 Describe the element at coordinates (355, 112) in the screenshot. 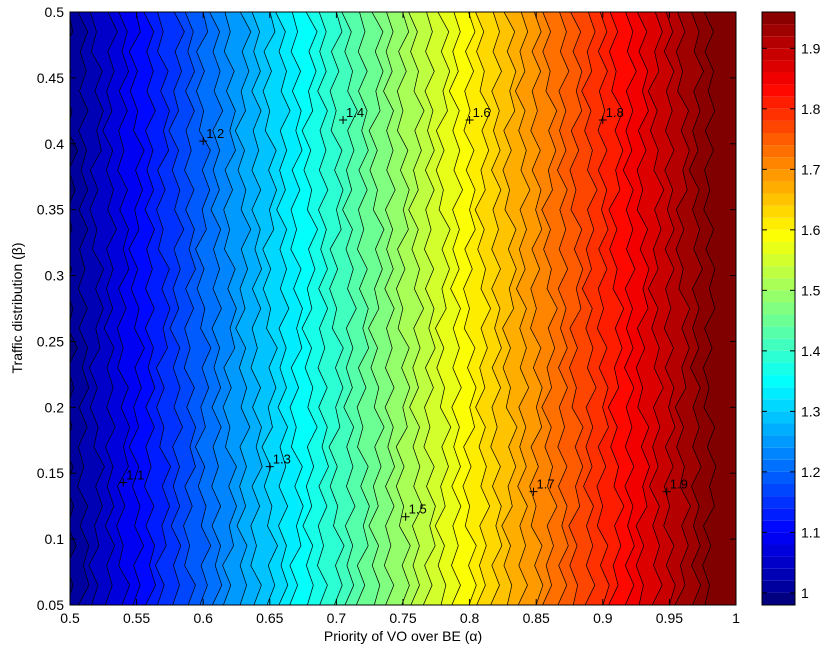

I see `contour-label: 1.4` at that location.